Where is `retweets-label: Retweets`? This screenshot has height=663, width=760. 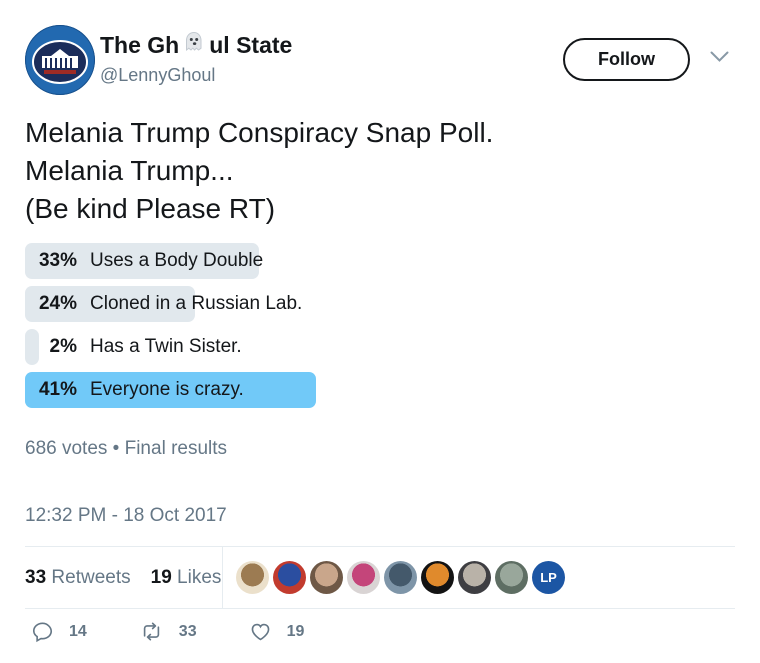 retweets-label: Retweets is located at coordinates (91, 577).